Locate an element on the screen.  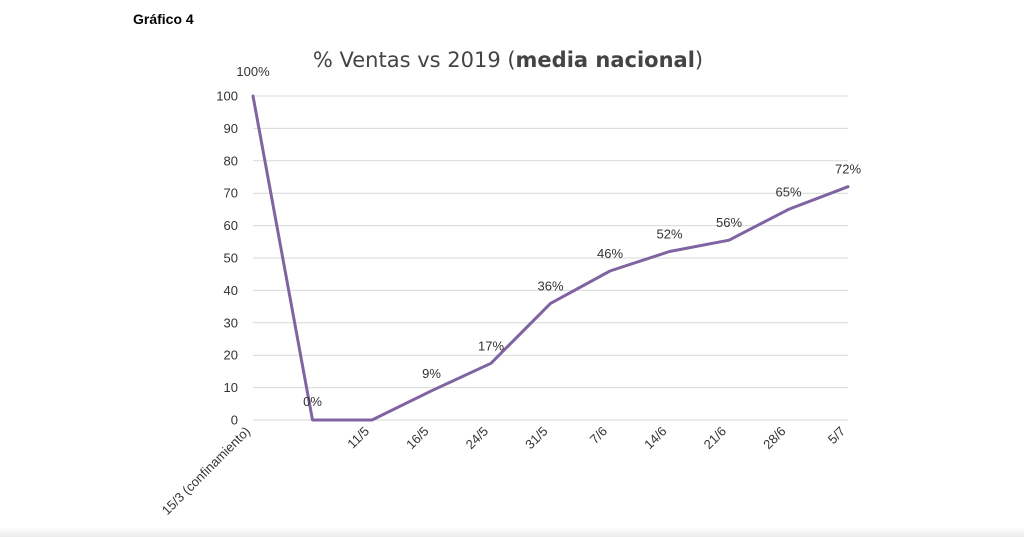
y-tick-label: 100 is located at coordinates (227, 96).